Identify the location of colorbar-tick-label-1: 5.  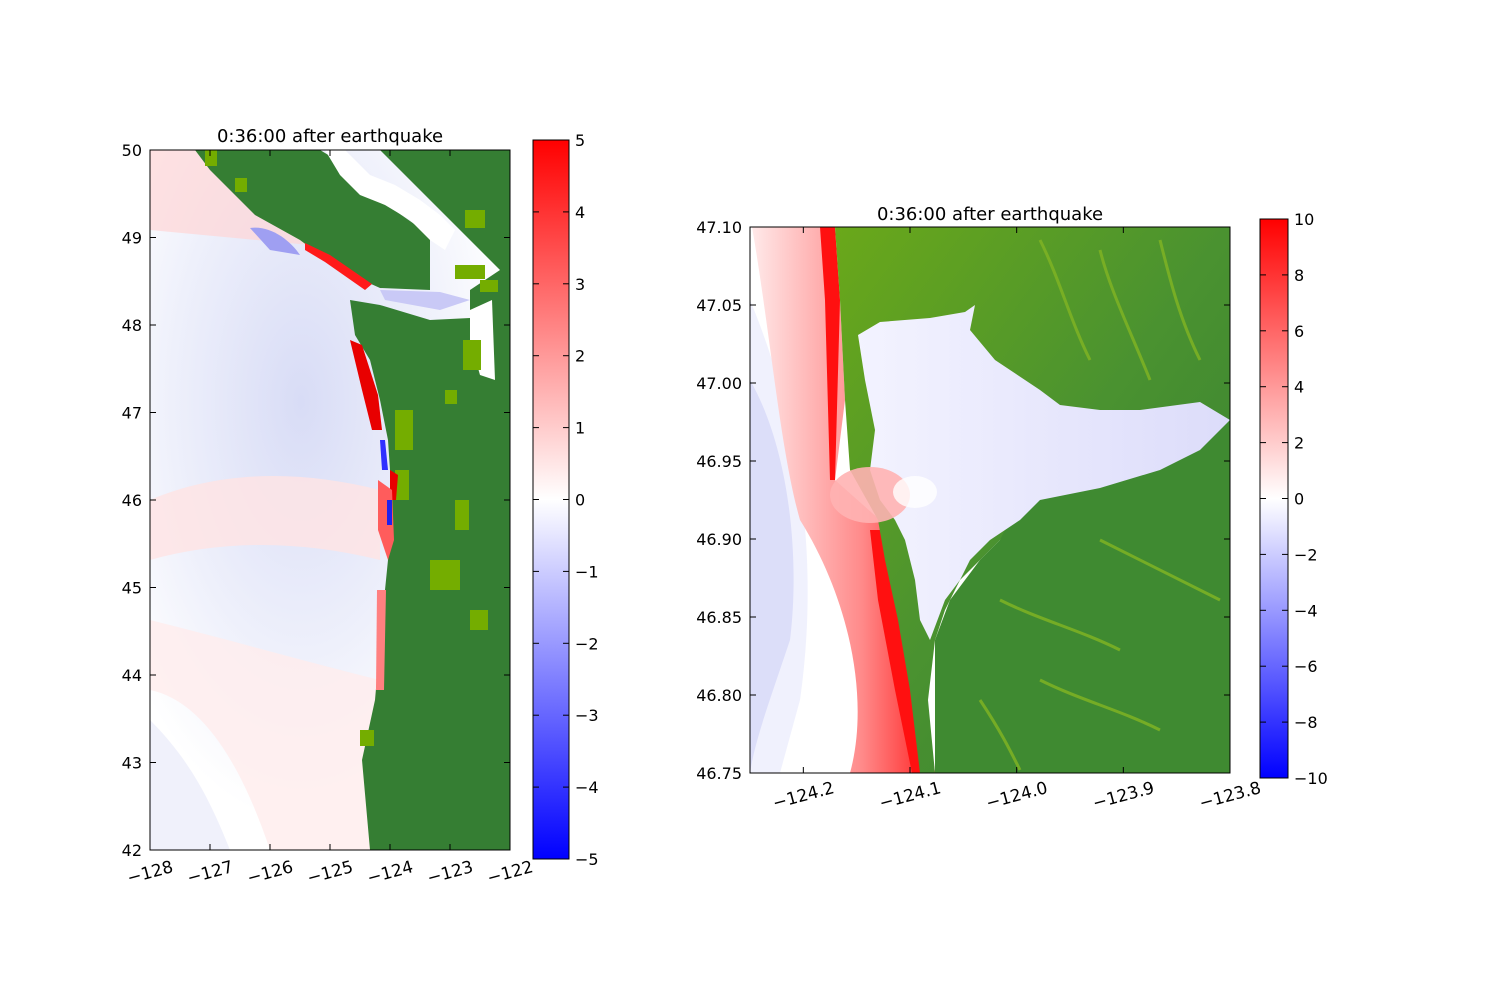
(580, 140).